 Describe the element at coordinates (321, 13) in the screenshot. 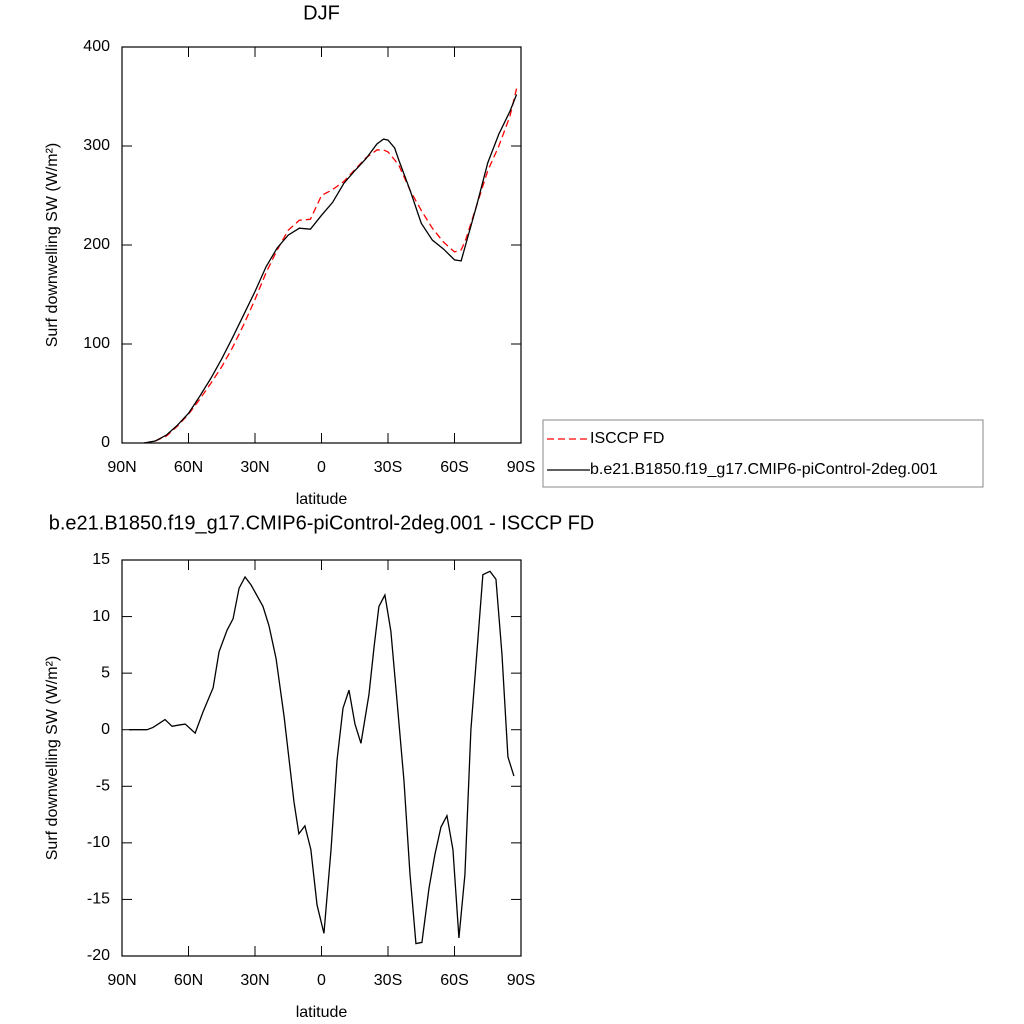

I see `chart-title: DJF` at that location.